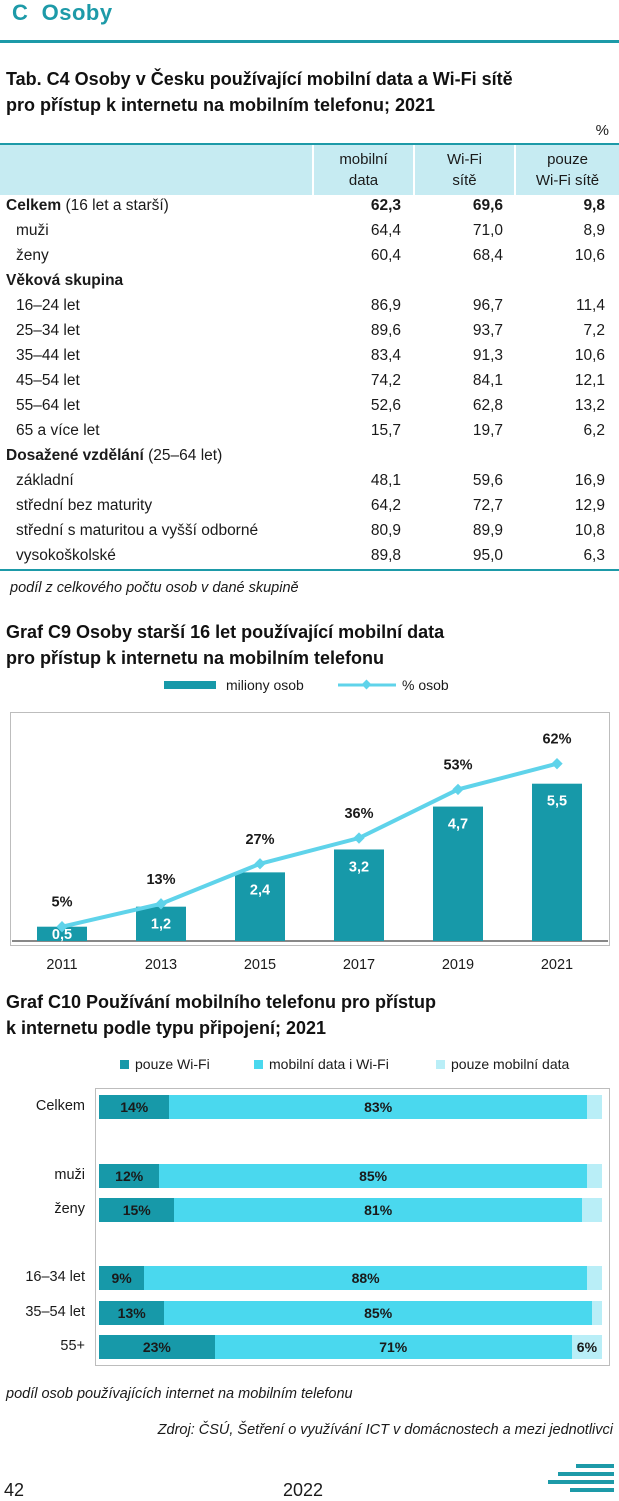 The height and width of the screenshot is (1501, 619). Describe the element at coordinates (557, 965) in the screenshot. I see `c9-x-tick-label: 2021` at that location.